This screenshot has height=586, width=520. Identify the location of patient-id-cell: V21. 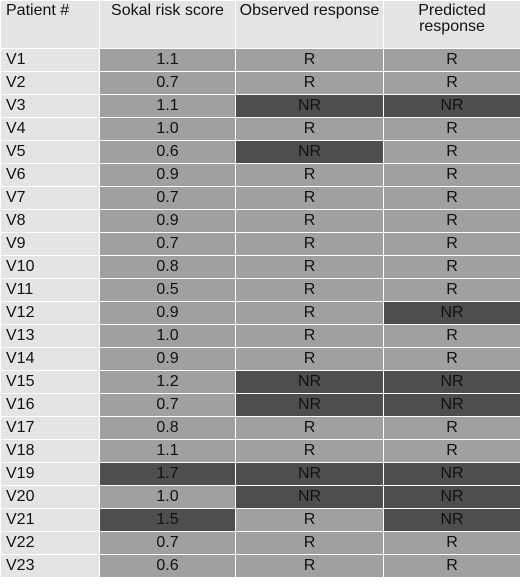
(50, 520).